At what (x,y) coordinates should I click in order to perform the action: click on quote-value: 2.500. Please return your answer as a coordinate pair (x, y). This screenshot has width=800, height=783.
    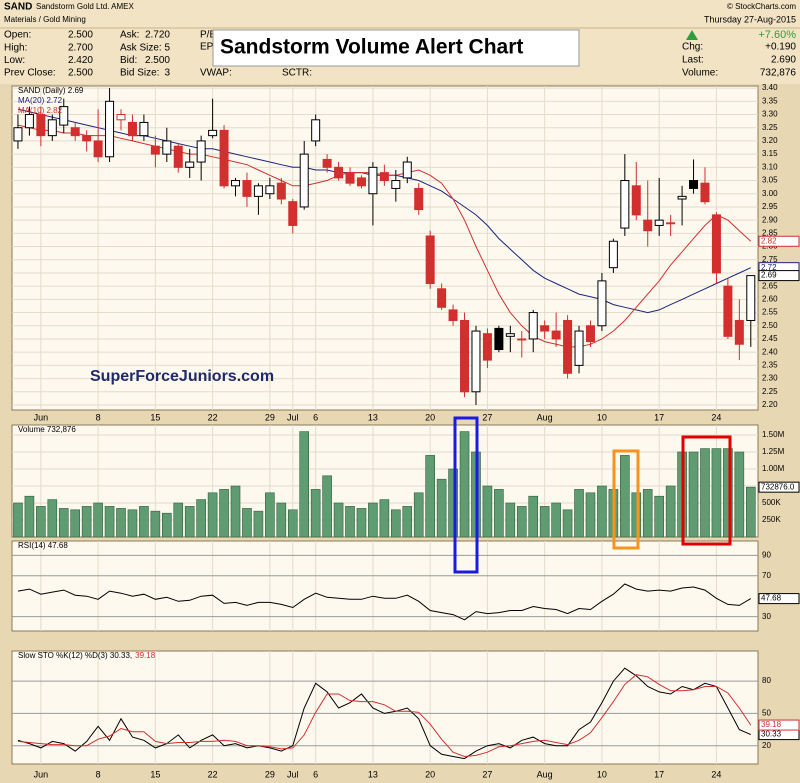
    Looking at the image, I should click on (80, 73).